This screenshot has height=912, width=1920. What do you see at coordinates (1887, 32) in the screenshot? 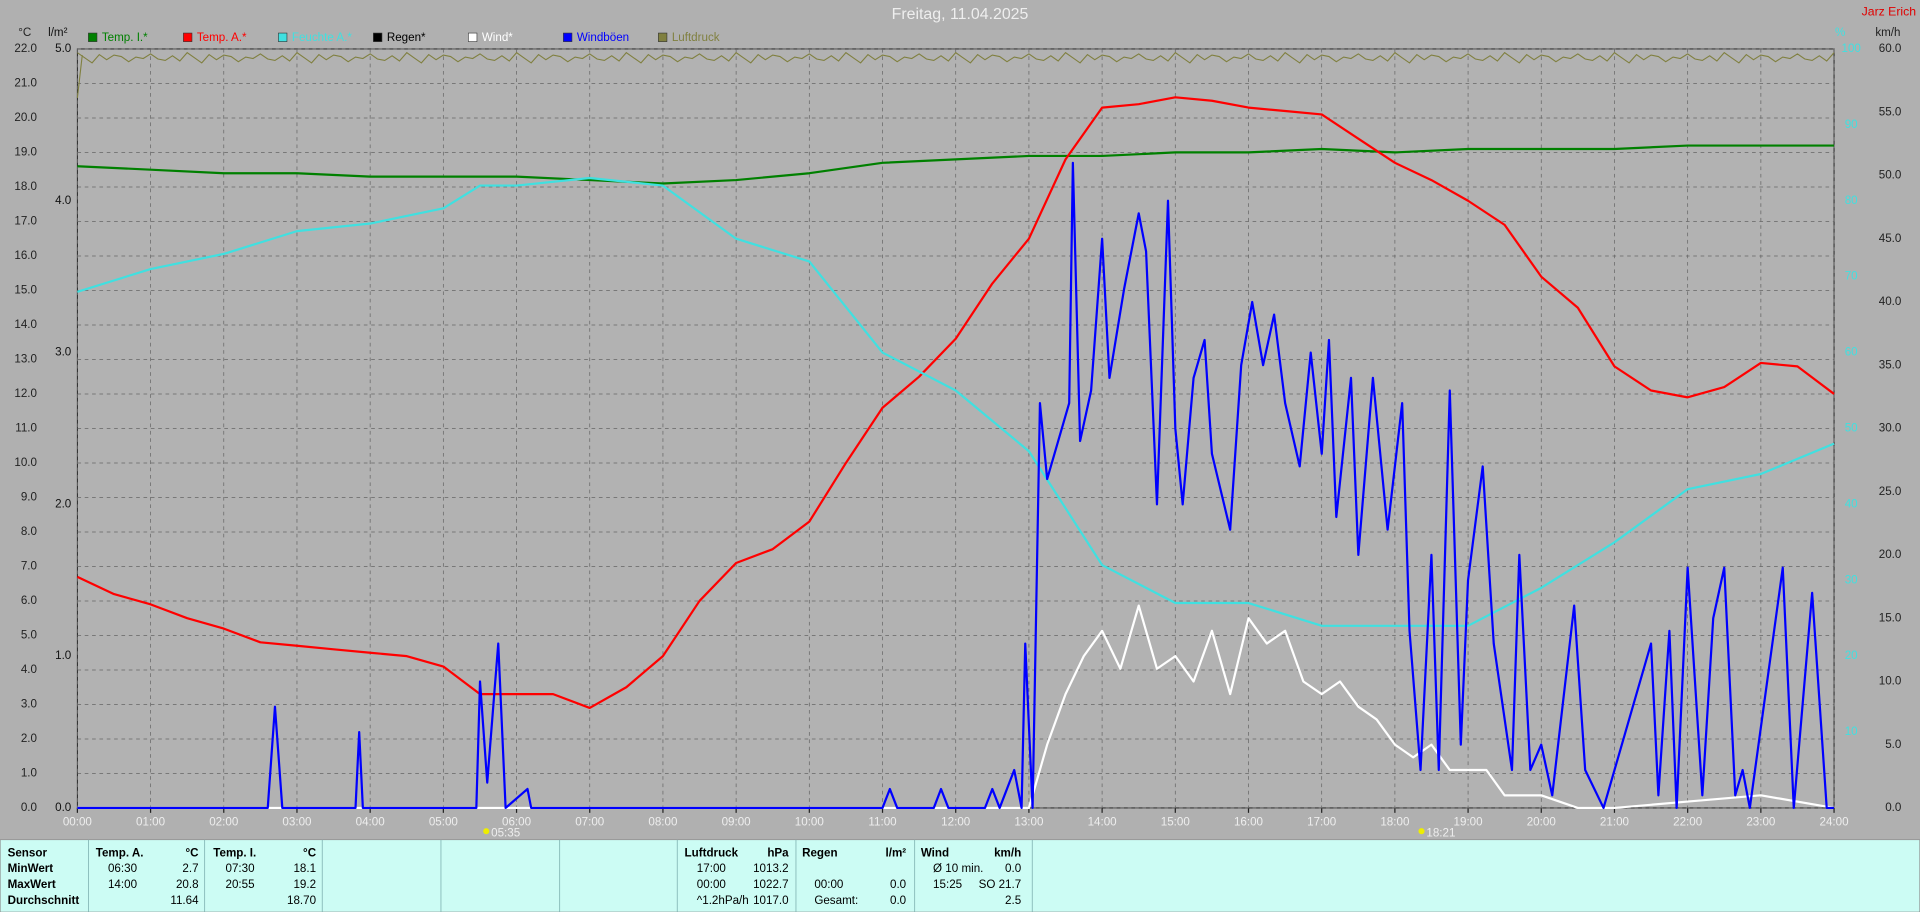
I see `axis-unit: km/h` at bounding box center [1887, 32].